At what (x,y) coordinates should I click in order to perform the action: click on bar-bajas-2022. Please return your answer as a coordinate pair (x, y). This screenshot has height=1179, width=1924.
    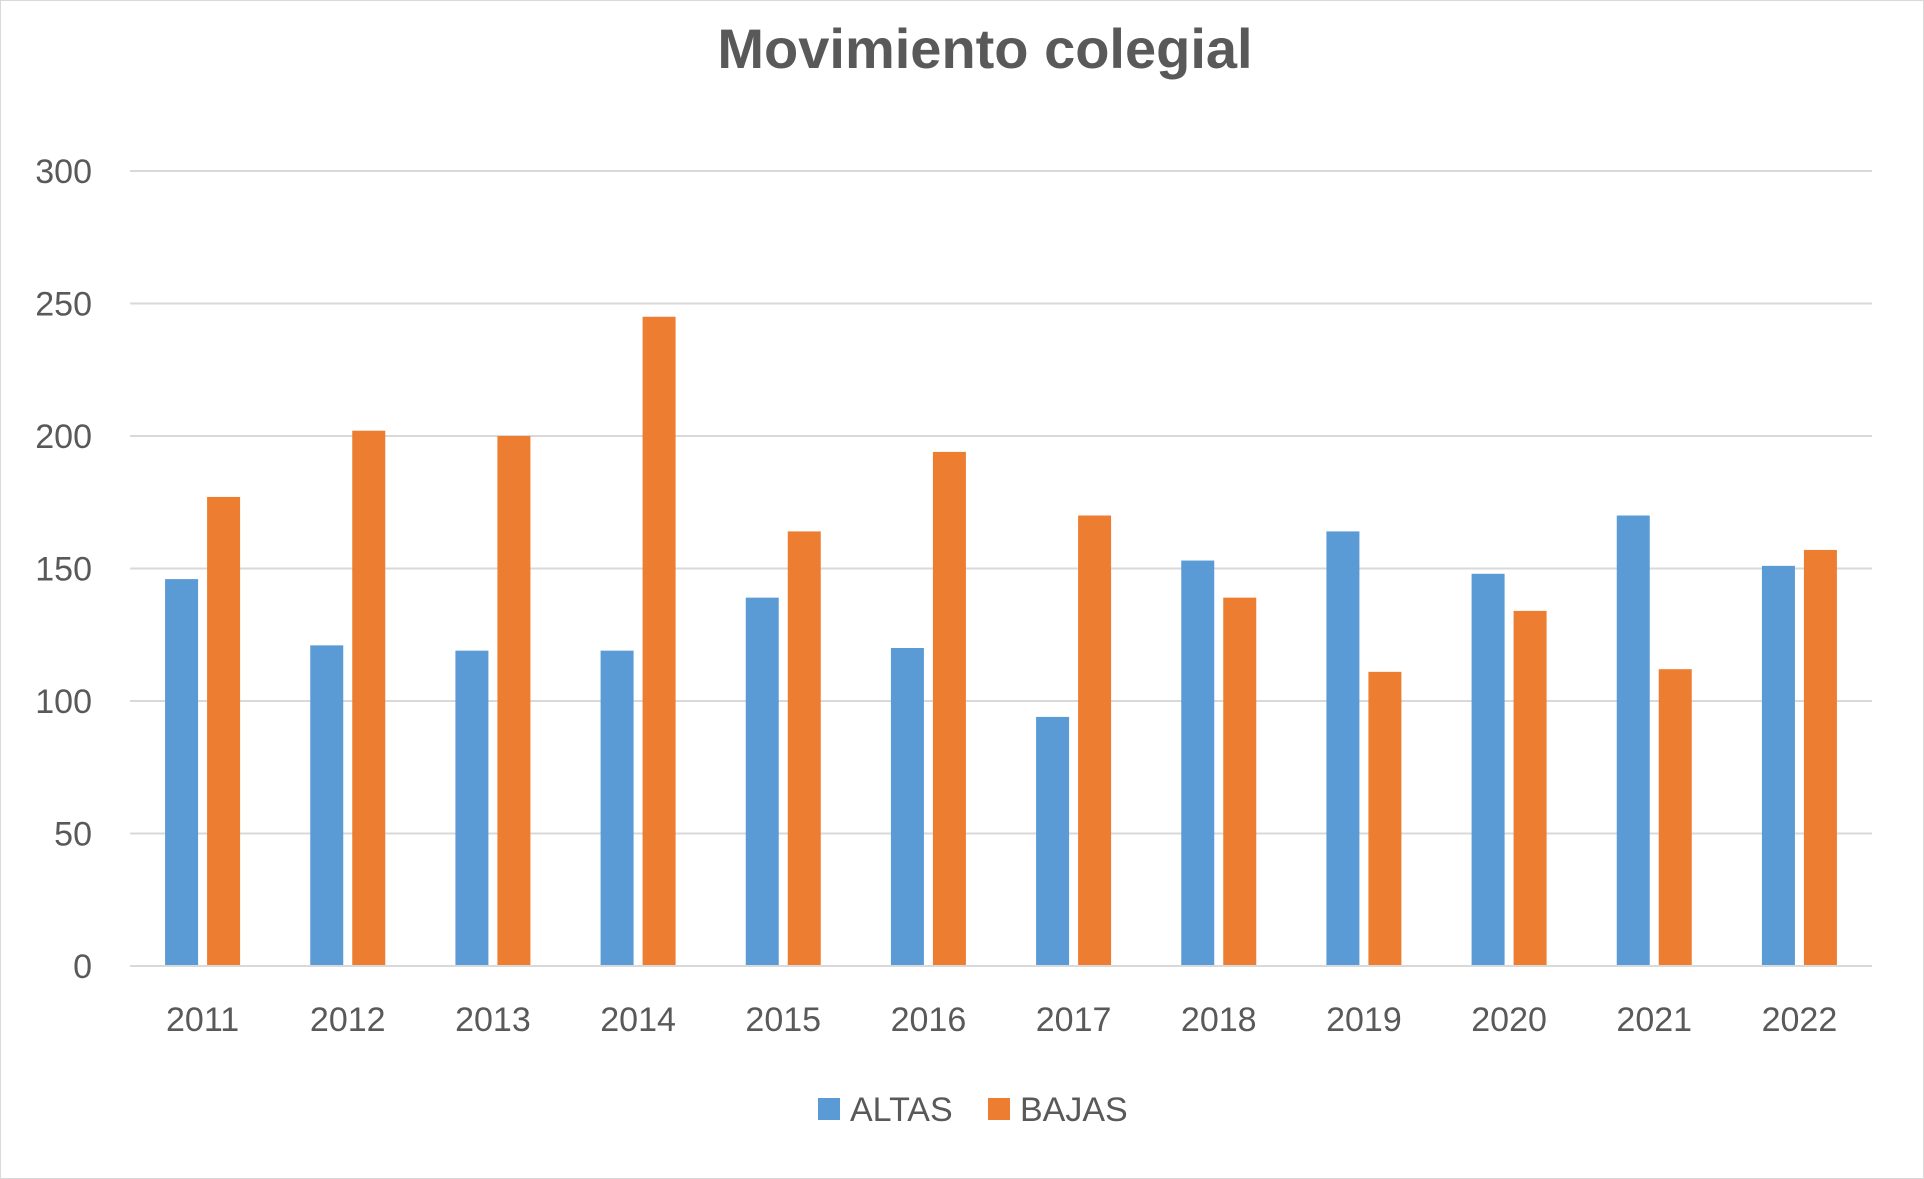
    Looking at the image, I should click on (1820, 757).